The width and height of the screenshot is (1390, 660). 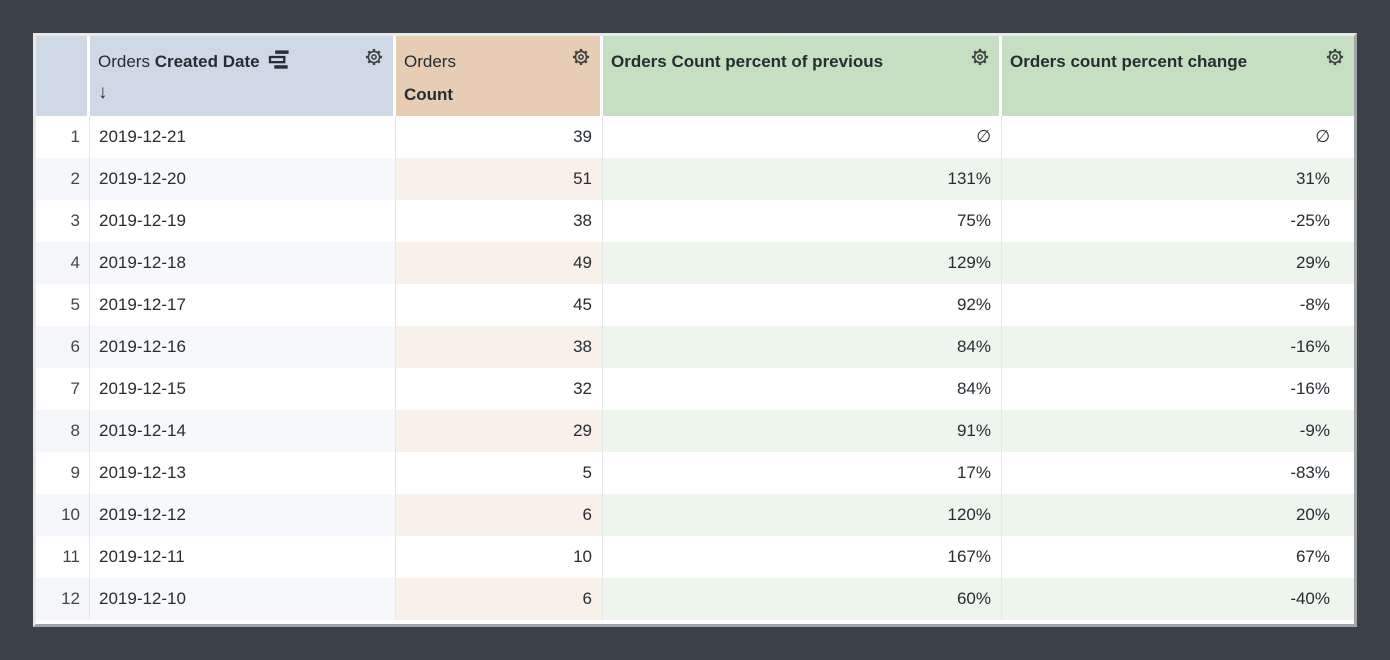 What do you see at coordinates (1310, 220) in the screenshot?
I see `pct-change-cell: -25%` at bounding box center [1310, 220].